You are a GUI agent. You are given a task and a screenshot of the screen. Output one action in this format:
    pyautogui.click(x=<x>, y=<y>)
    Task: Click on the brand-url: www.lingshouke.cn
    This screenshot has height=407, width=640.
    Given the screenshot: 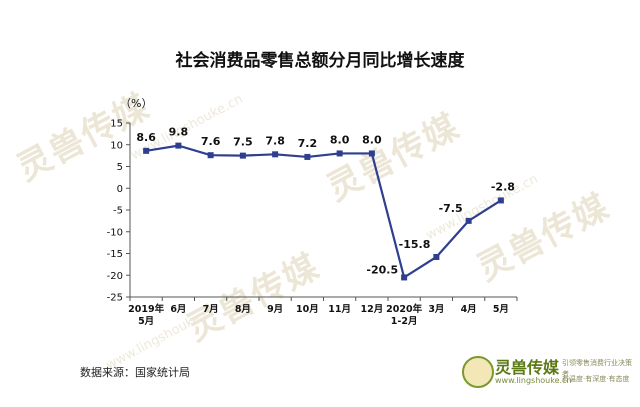 What is the action you would take?
    pyautogui.click(x=533, y=380)
    